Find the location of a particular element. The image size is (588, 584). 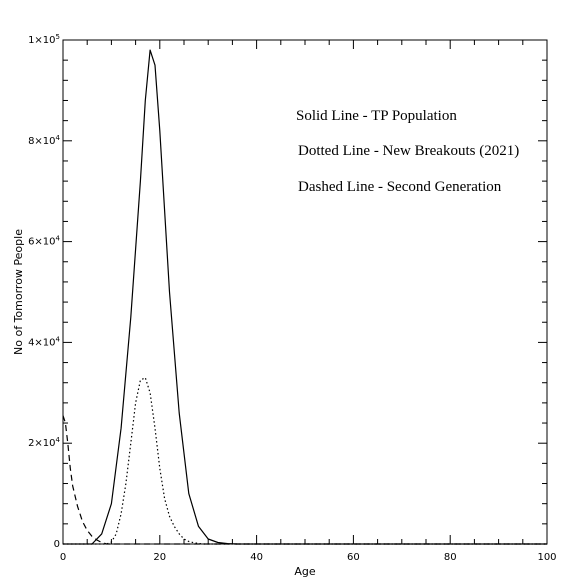

y-tick-label: 2×10⁴ is located at coordinates (44, 442).